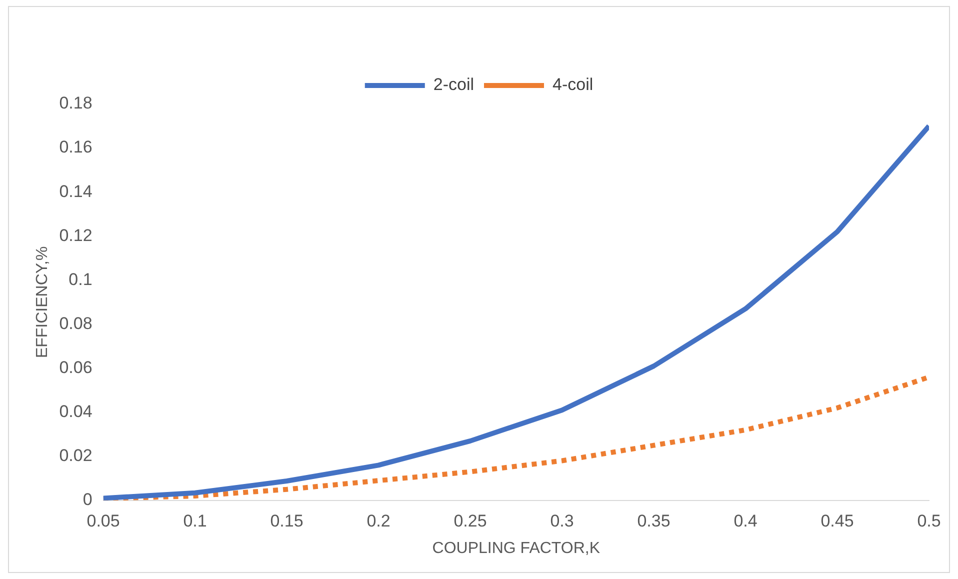  Describe the element at coordinates (75, 411) in the screenshot. I see `y-tick-label: 0.04` at that location.